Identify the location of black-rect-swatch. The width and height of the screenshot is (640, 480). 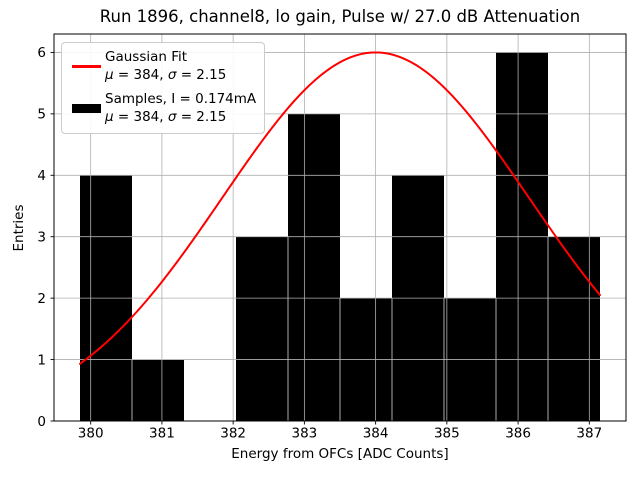
(86, 108).